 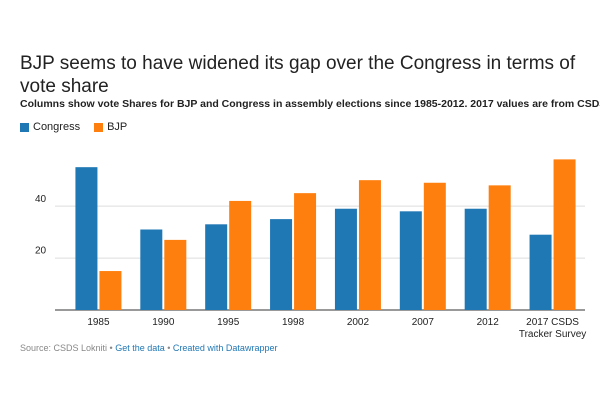 I want to click on x-tick-label: 2017 CSDS Tracker Survey, so click(x=552, y=328).